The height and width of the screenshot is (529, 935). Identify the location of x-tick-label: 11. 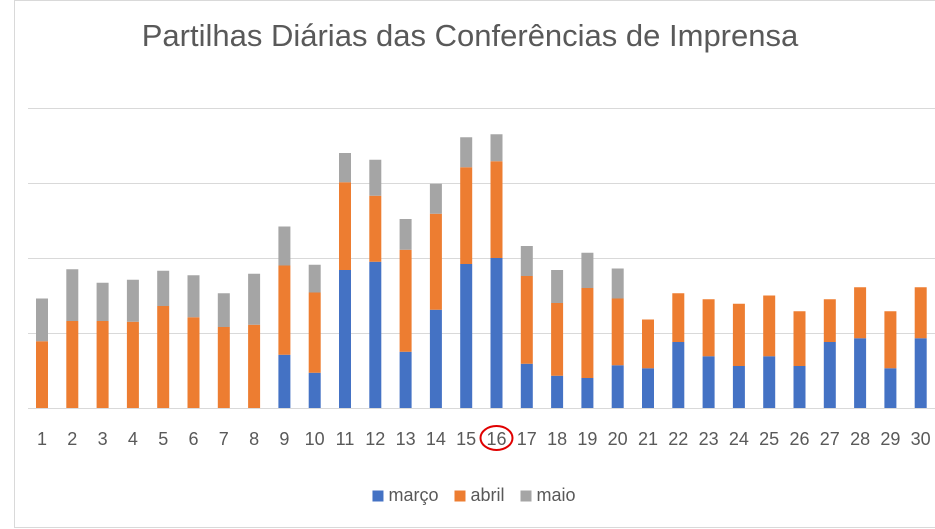
(345, 439).